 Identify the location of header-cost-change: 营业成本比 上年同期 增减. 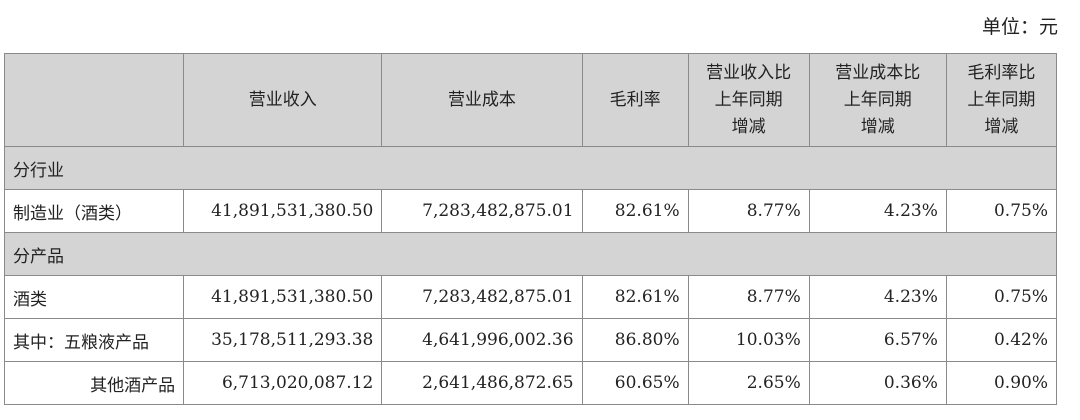
(877, 100).